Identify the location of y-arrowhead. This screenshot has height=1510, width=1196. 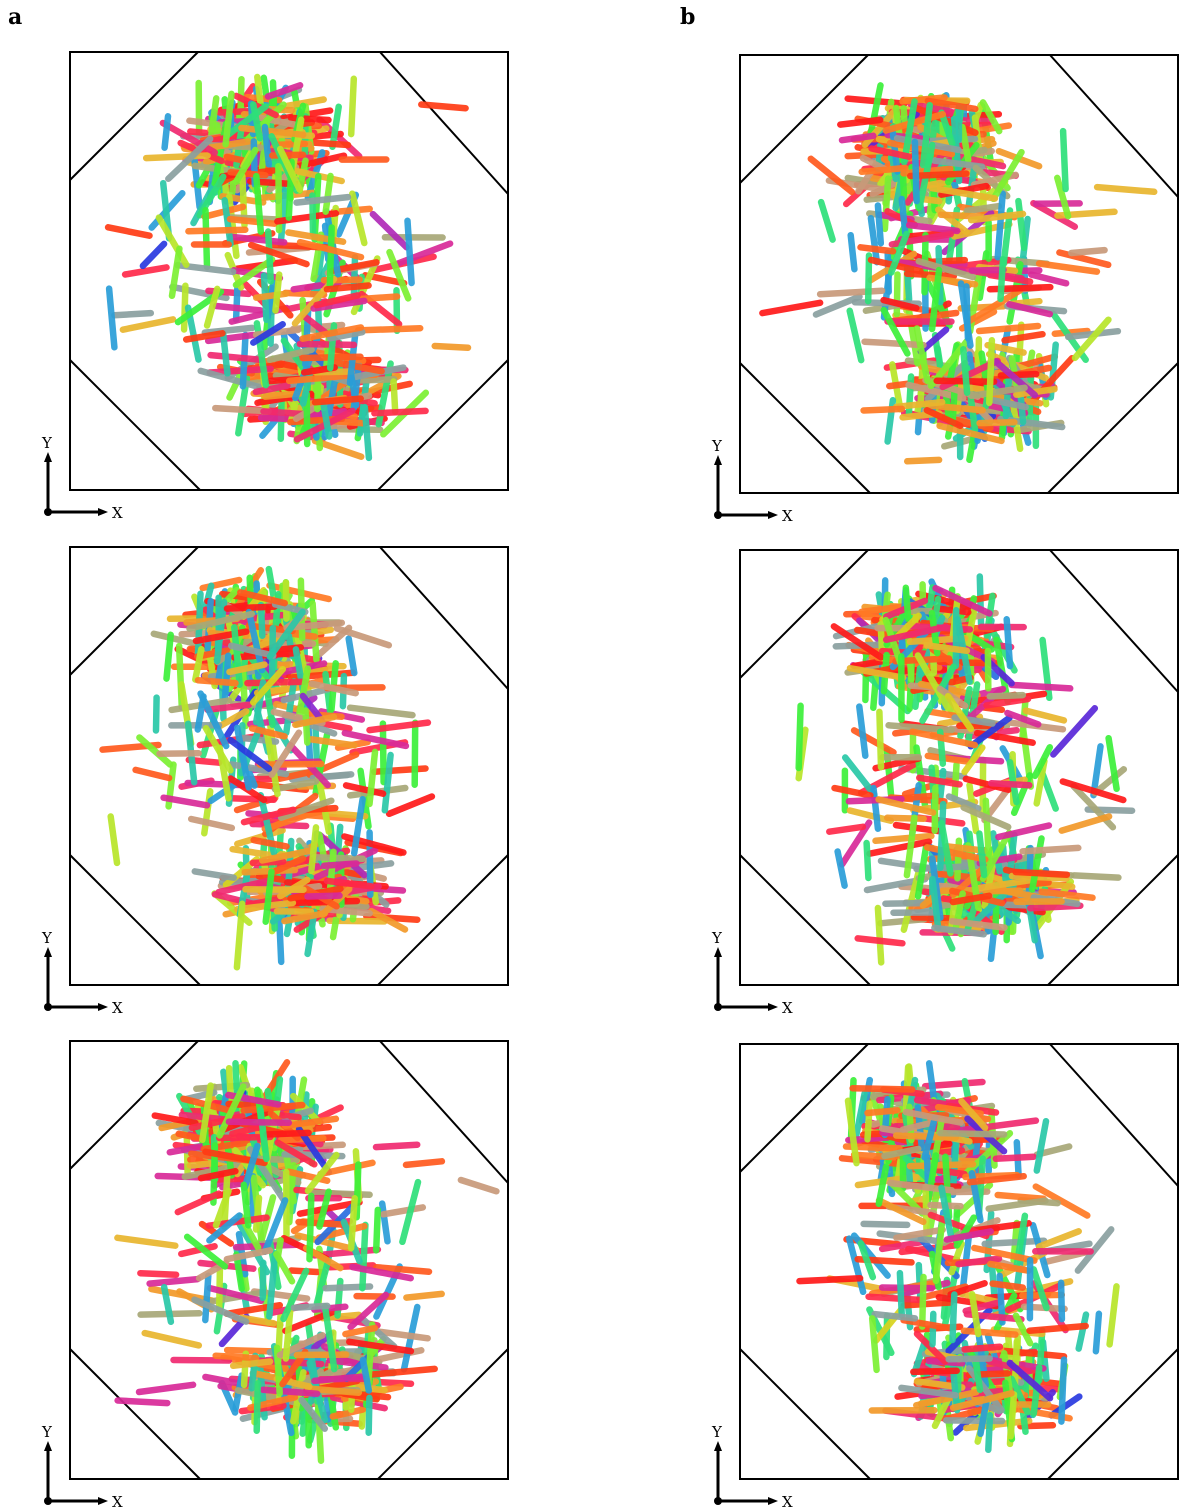
(718, 952).